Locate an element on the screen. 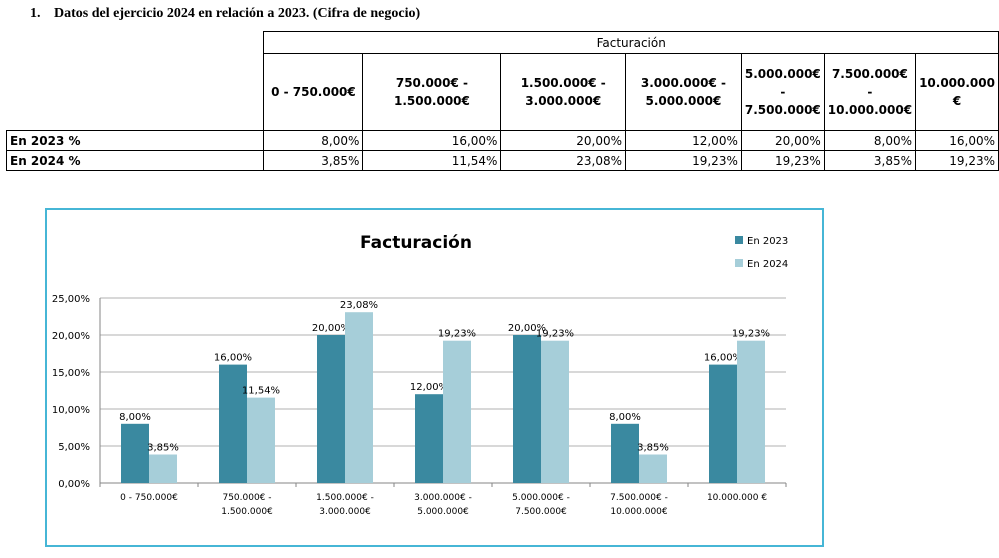 The image size is (999, 558). group-header: Facturación is located at coordinates (631, 42).